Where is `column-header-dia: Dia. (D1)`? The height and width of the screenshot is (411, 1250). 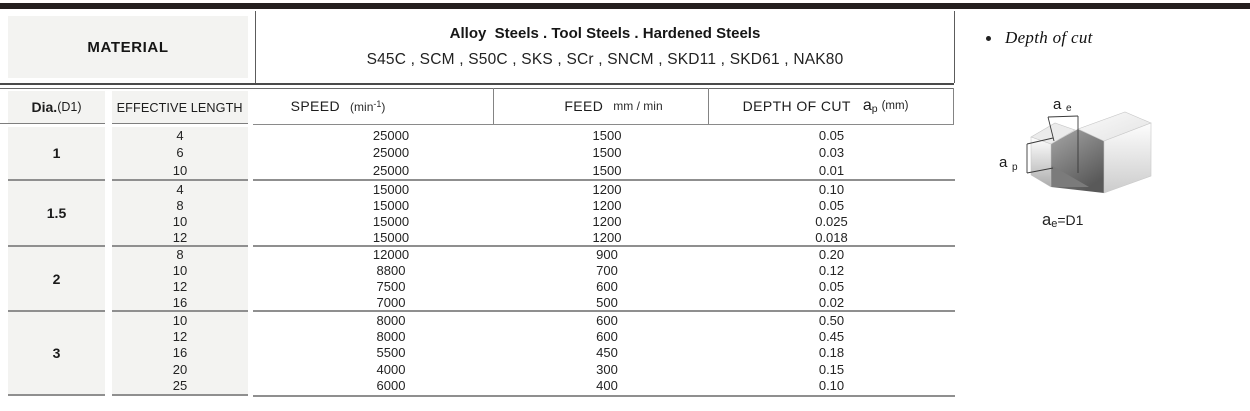
column-header-dia: Dia. (D1) is located at coordinates (56, 107).